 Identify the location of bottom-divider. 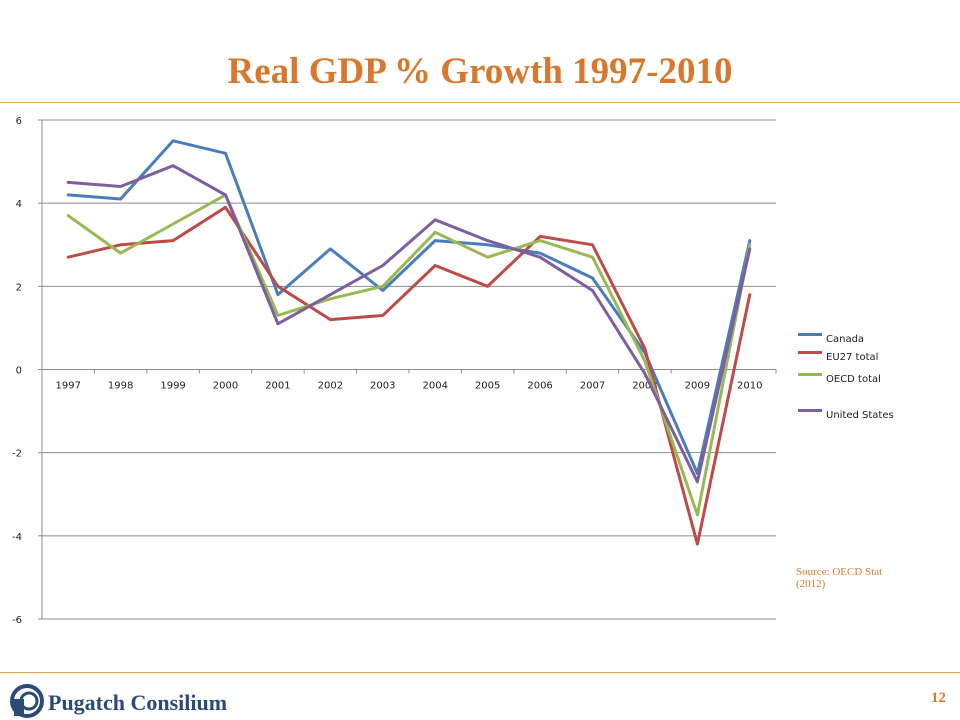
(480, 672).